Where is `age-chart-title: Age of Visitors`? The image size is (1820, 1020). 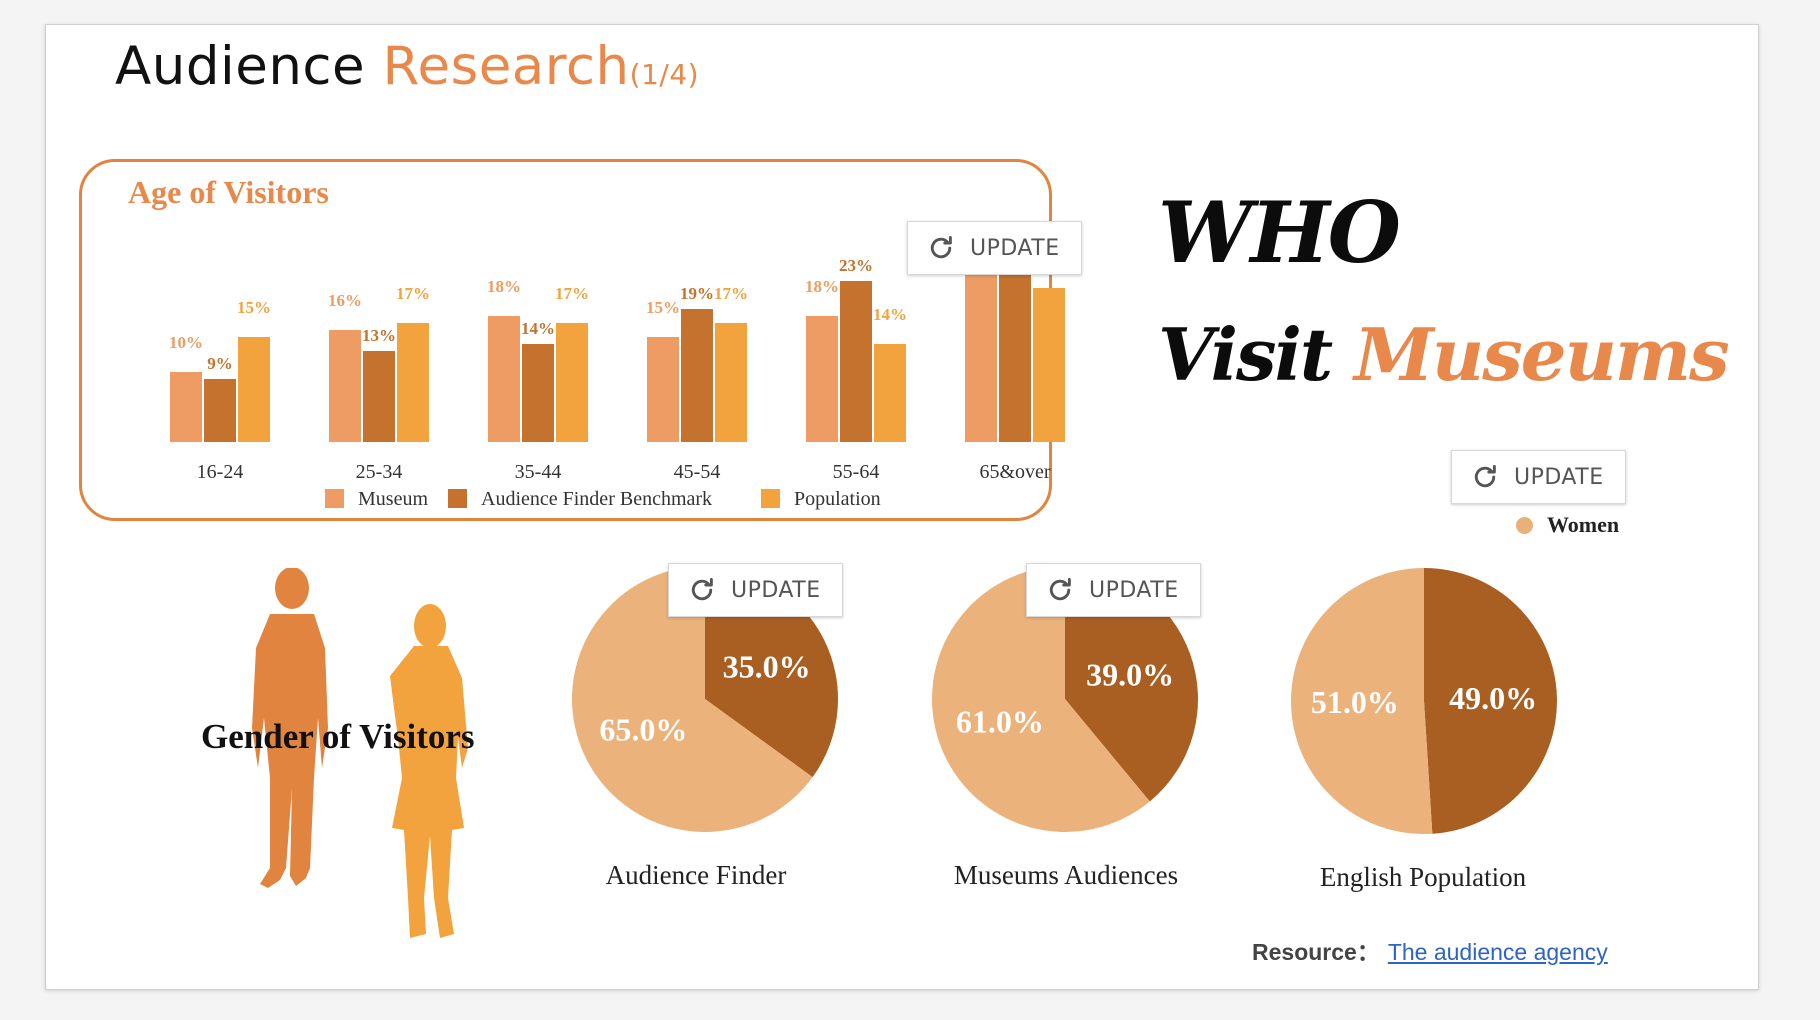 age-chart-title: Age of Visitors is located at coordinates (228, 192).